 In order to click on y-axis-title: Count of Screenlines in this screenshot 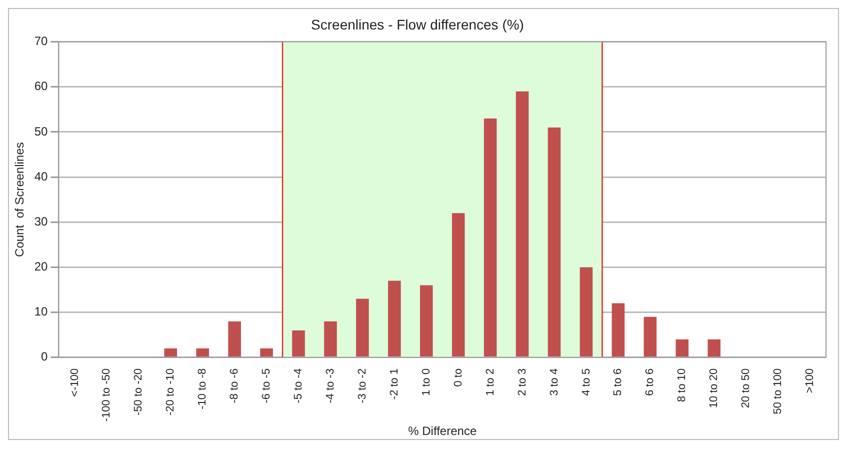, I will do `click(19, 199)`.